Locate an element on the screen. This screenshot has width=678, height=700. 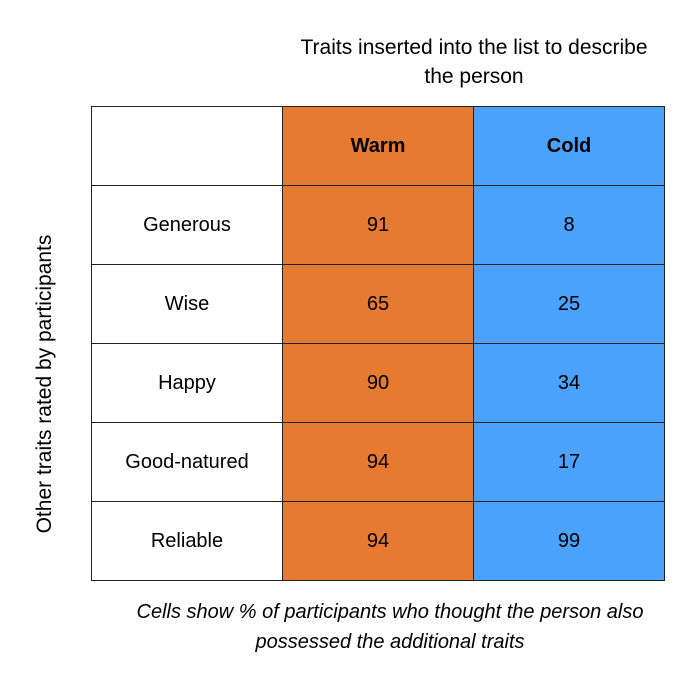
value-cell-cold: 25 is located at coordinates (569, 304).